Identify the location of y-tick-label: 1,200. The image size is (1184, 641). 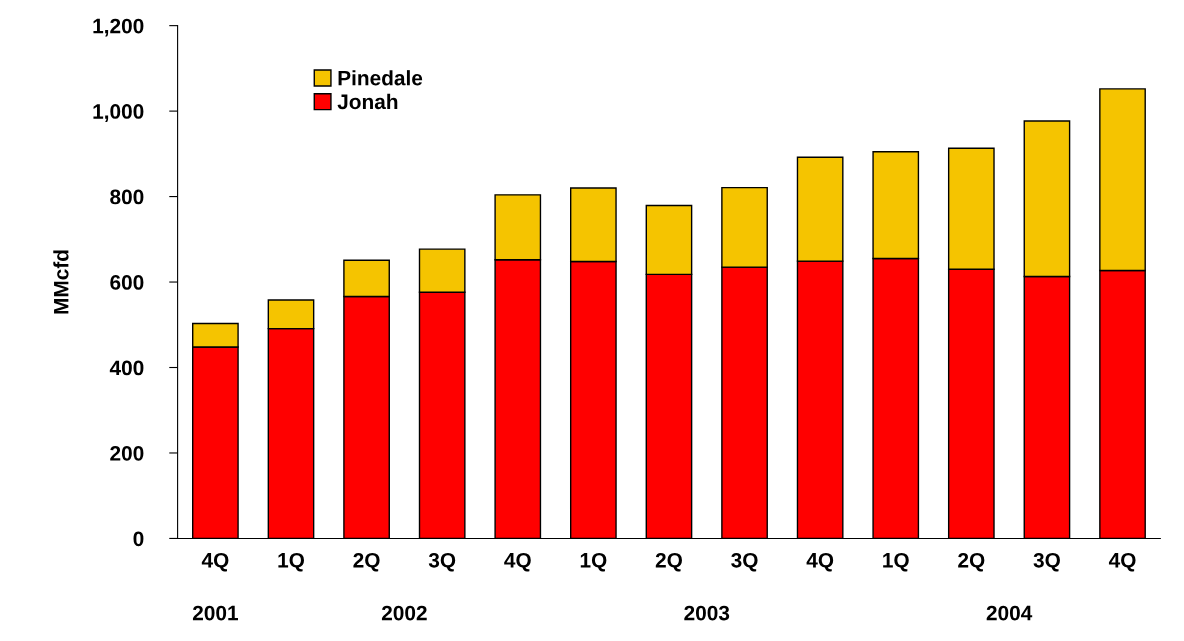
(118, 27).